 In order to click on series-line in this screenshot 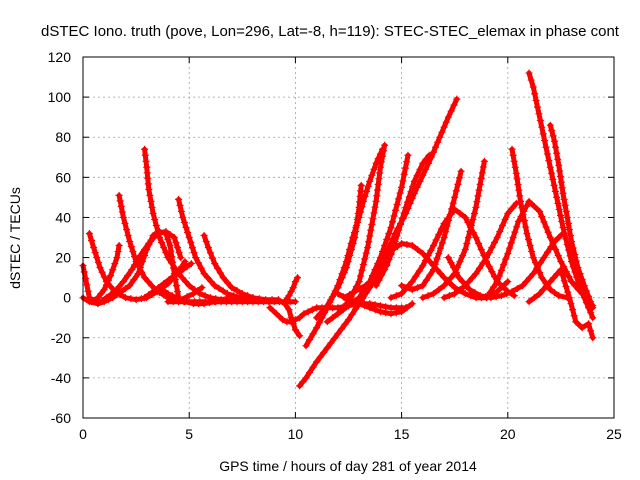, I will do `click(561, 195)`.